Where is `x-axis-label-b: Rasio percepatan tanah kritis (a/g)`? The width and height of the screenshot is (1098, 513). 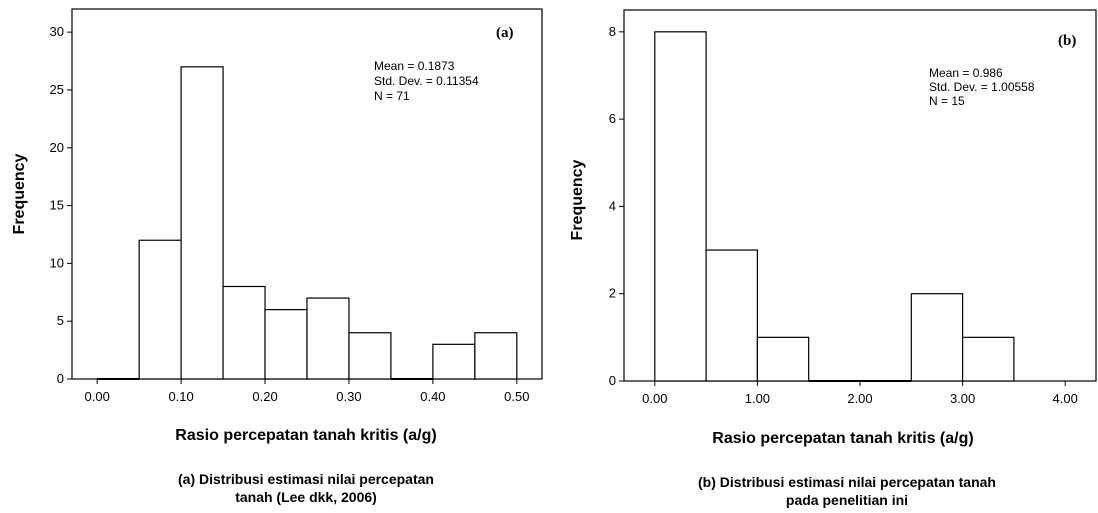
x-axis-label-b: Rasio percepatan tanah kritis (a/g) is located at coordinates (842, 438).